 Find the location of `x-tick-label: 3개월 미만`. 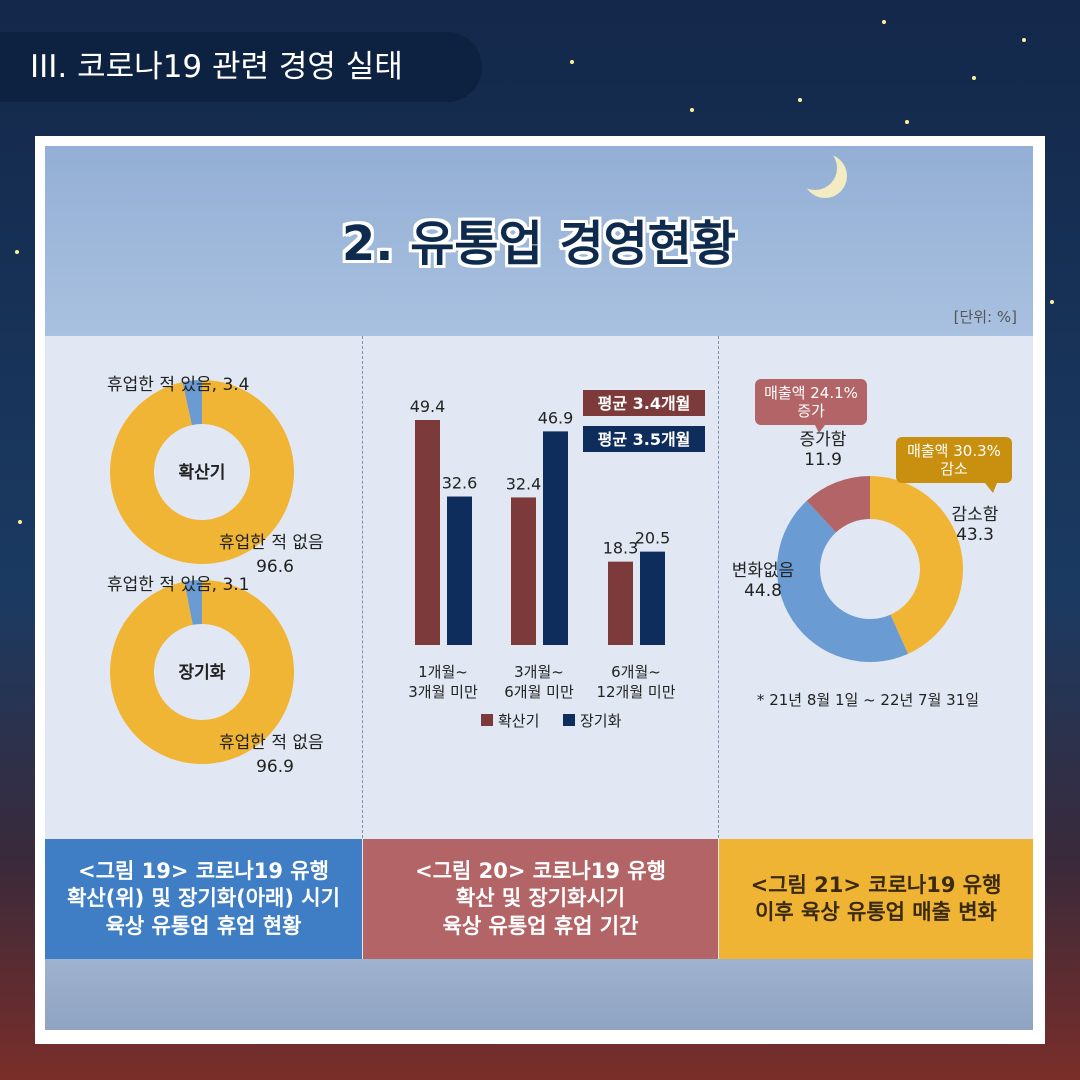

x-tick-label: 3개월 미만 is located at coordinates (443, 692).